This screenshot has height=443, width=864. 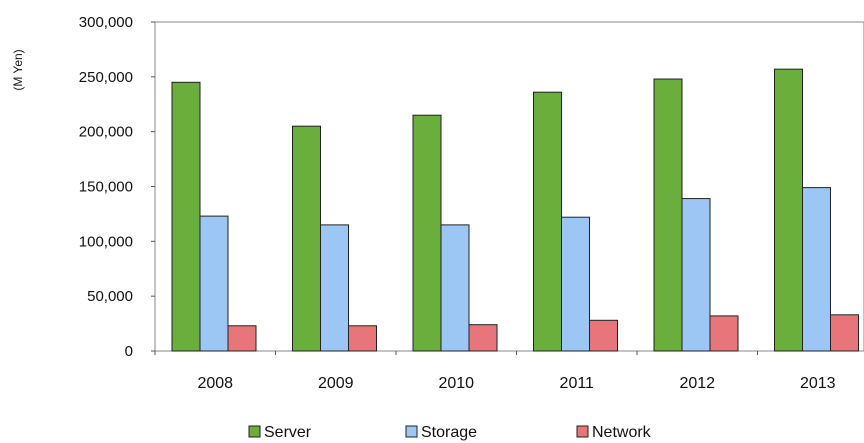 I want to click on bar-server-2008, so click(x=186, y=216).